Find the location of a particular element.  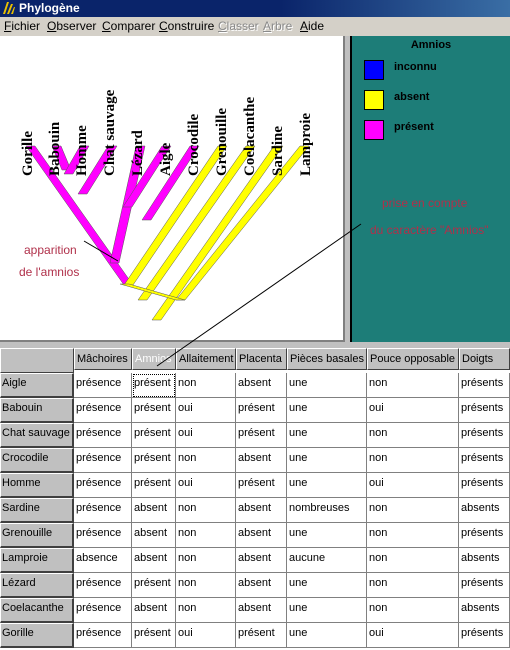

row-header: Babouin is located at coordinates (37, 410).